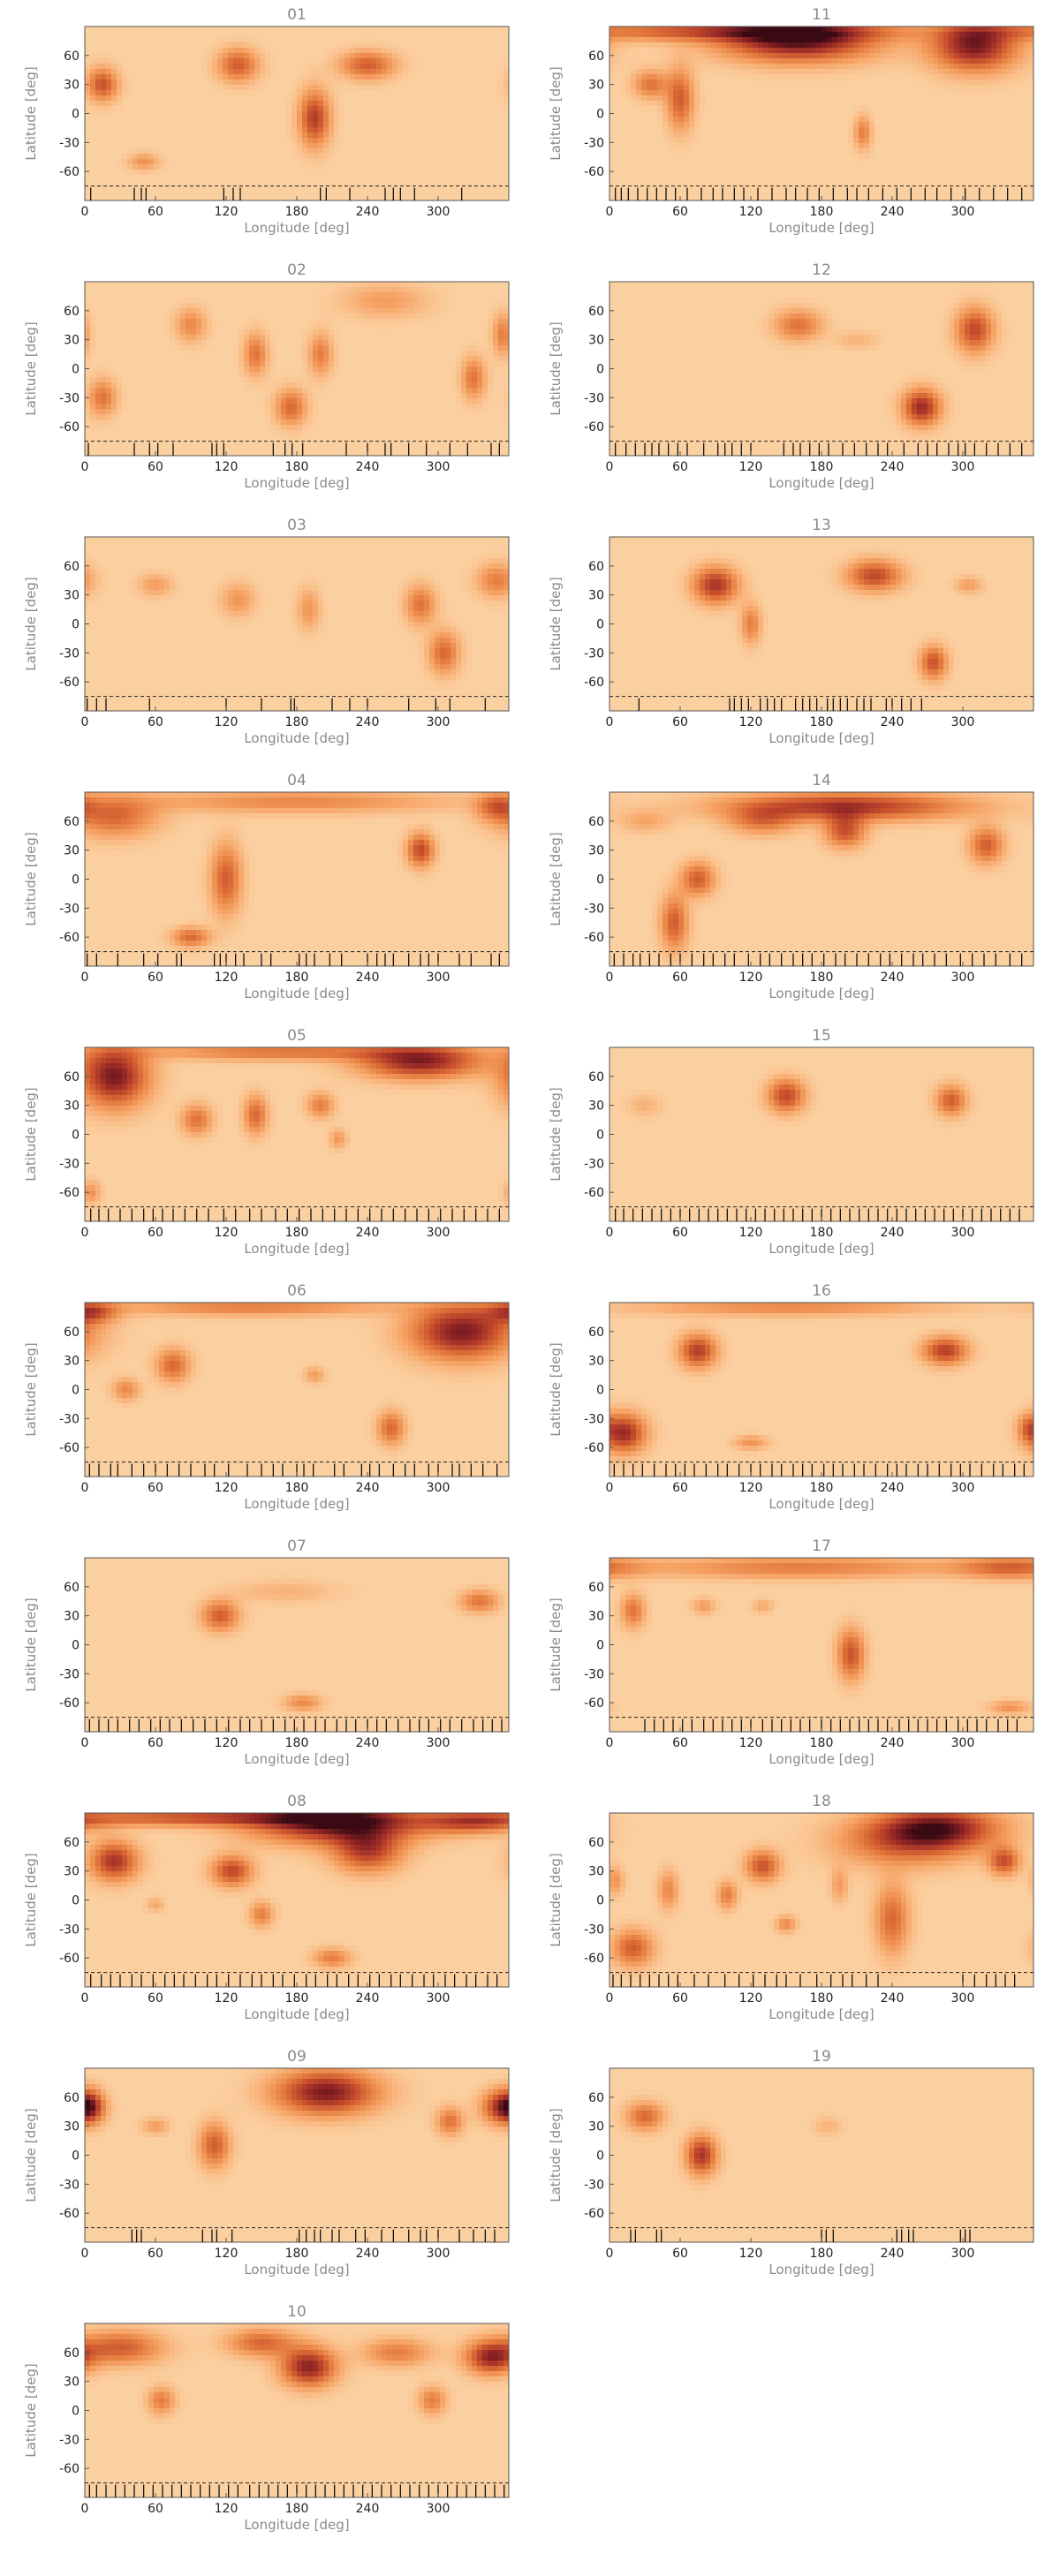 Image resolution: width=1060 pixels, height=2576 pixels. Describe the element at coordinates (155, 212) in the screenshot. I see `x-tick-label: 60` at that location.